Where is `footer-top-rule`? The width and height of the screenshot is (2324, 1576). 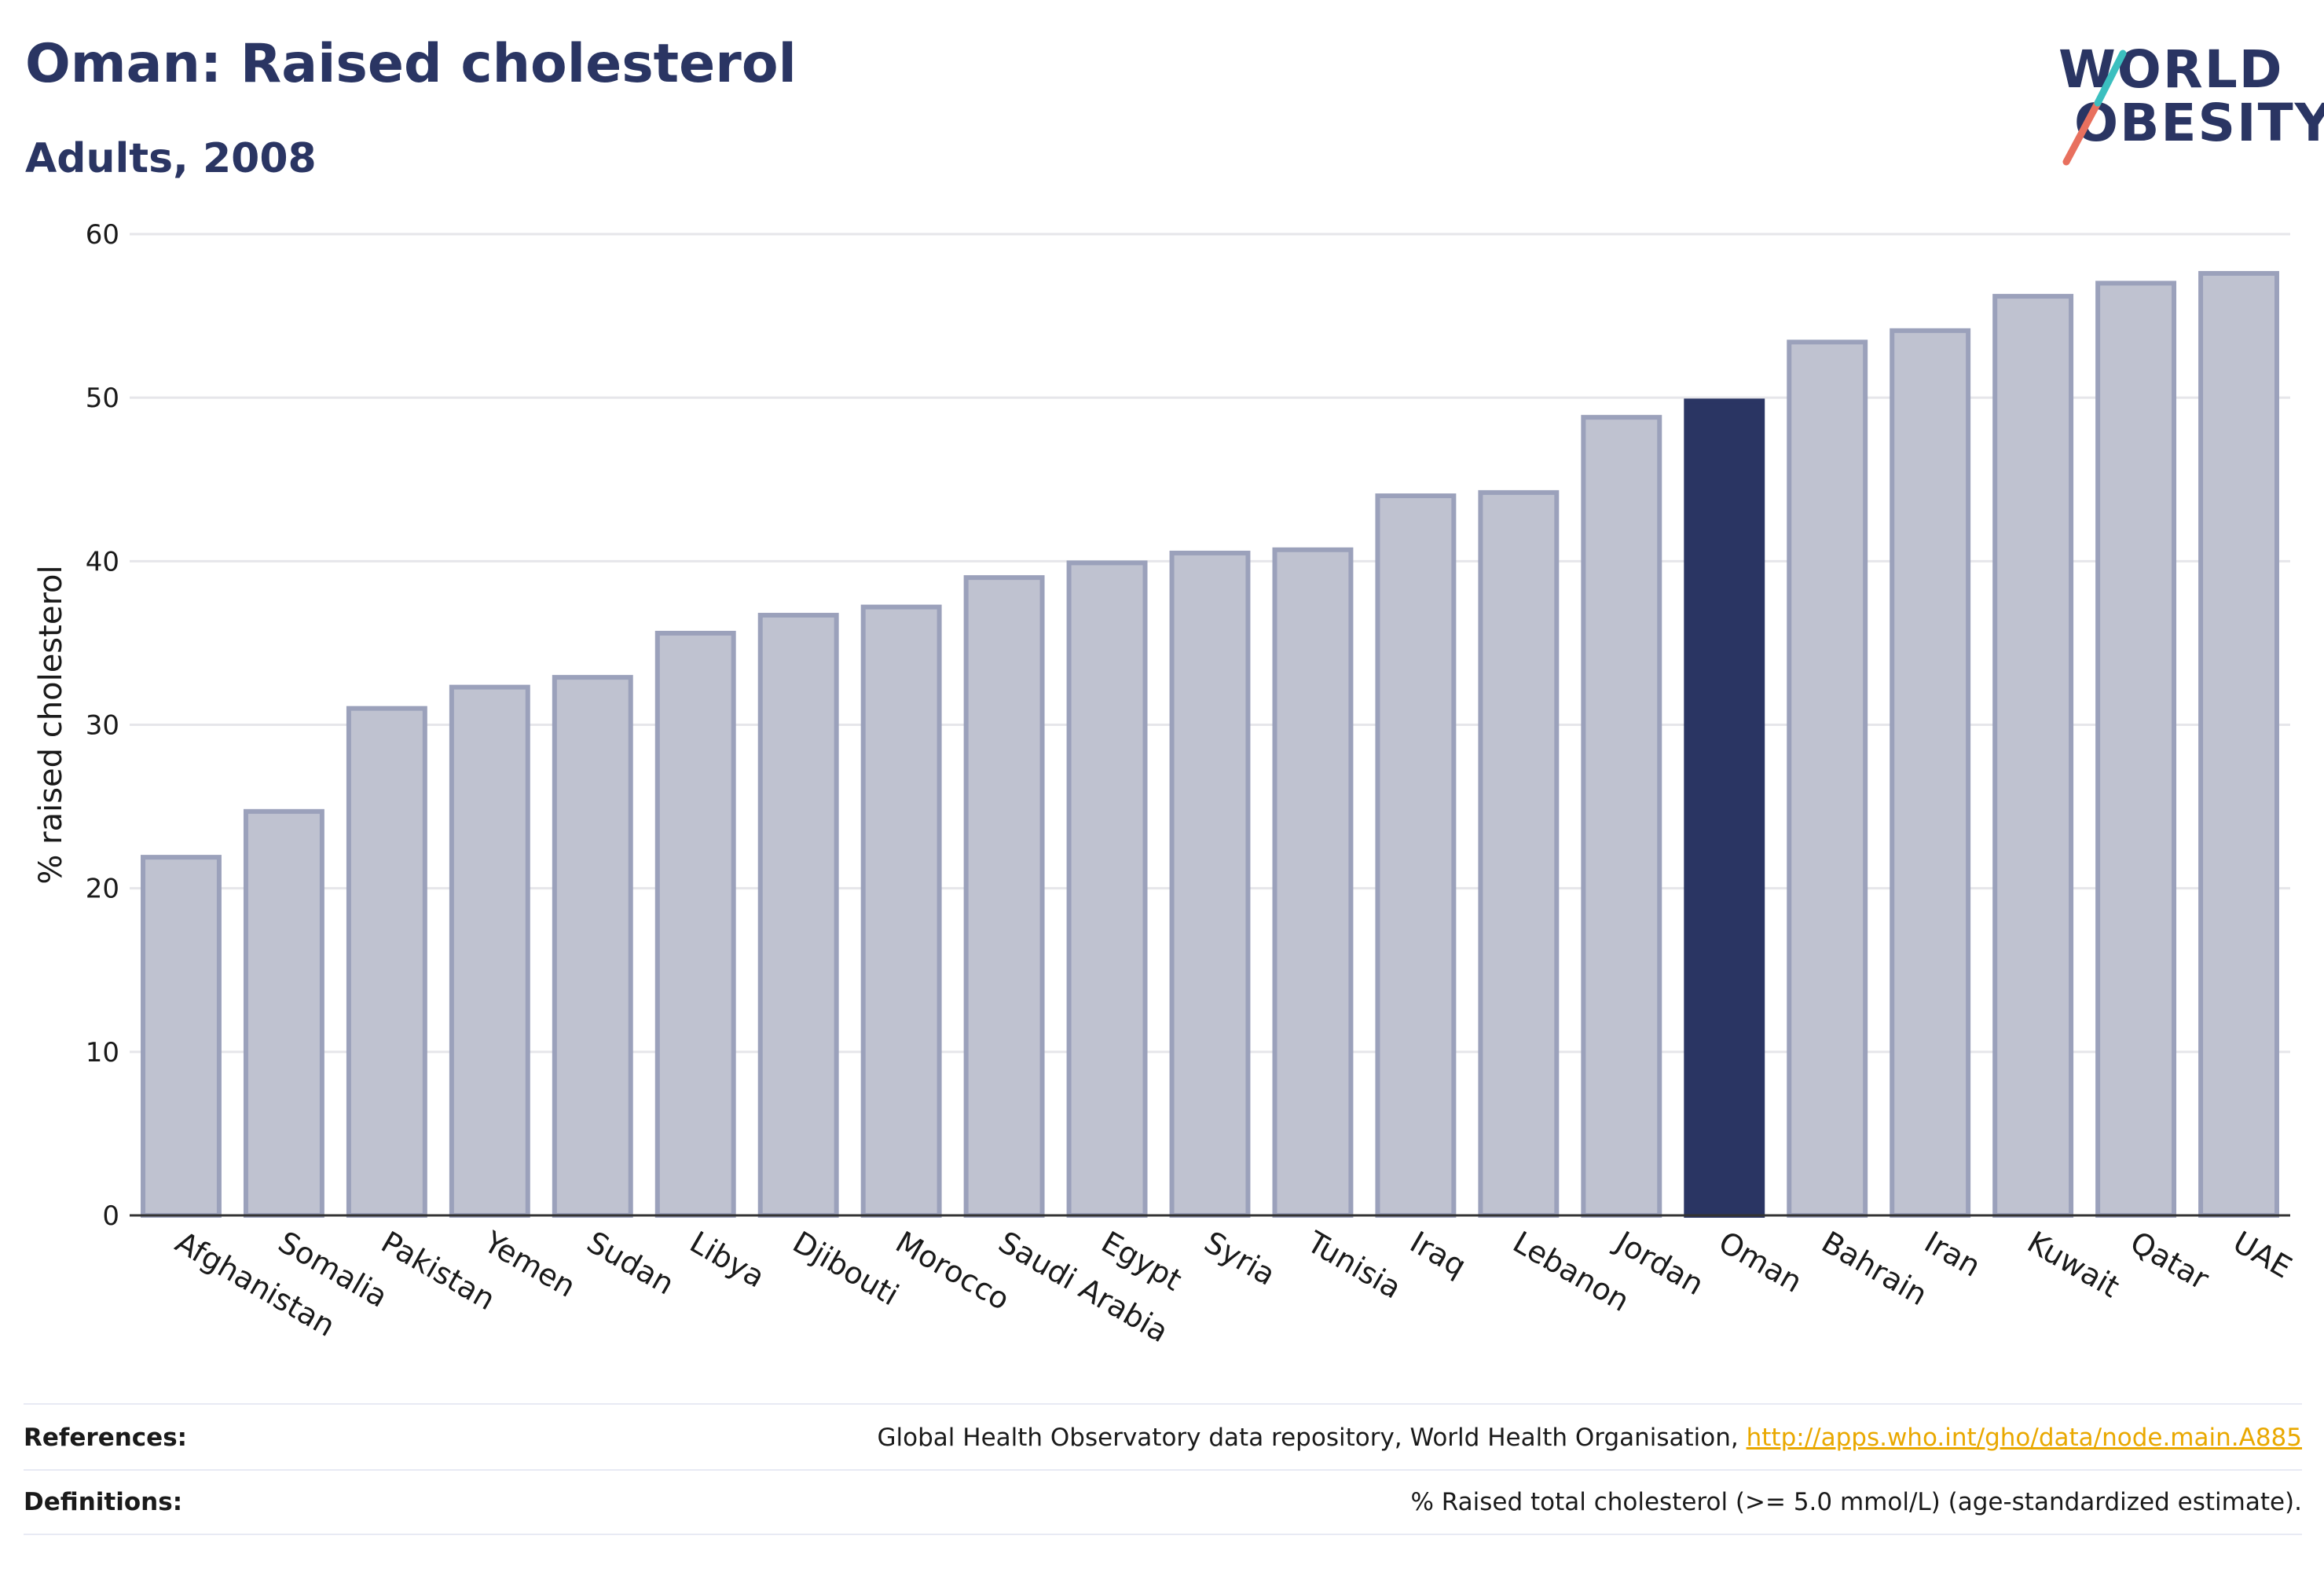 footer-top-rule is located at coordinates (1163, 1404).